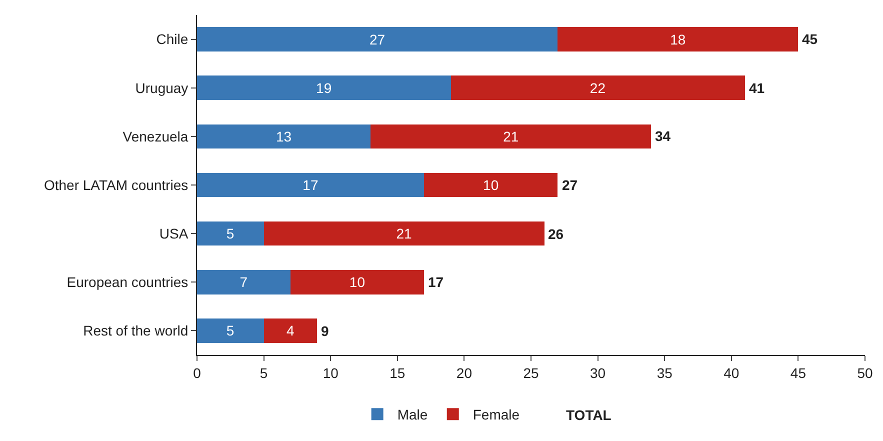 This screenshot has height=441, width=883. I want to click on x-tick-label: 0, so click(197, 372).